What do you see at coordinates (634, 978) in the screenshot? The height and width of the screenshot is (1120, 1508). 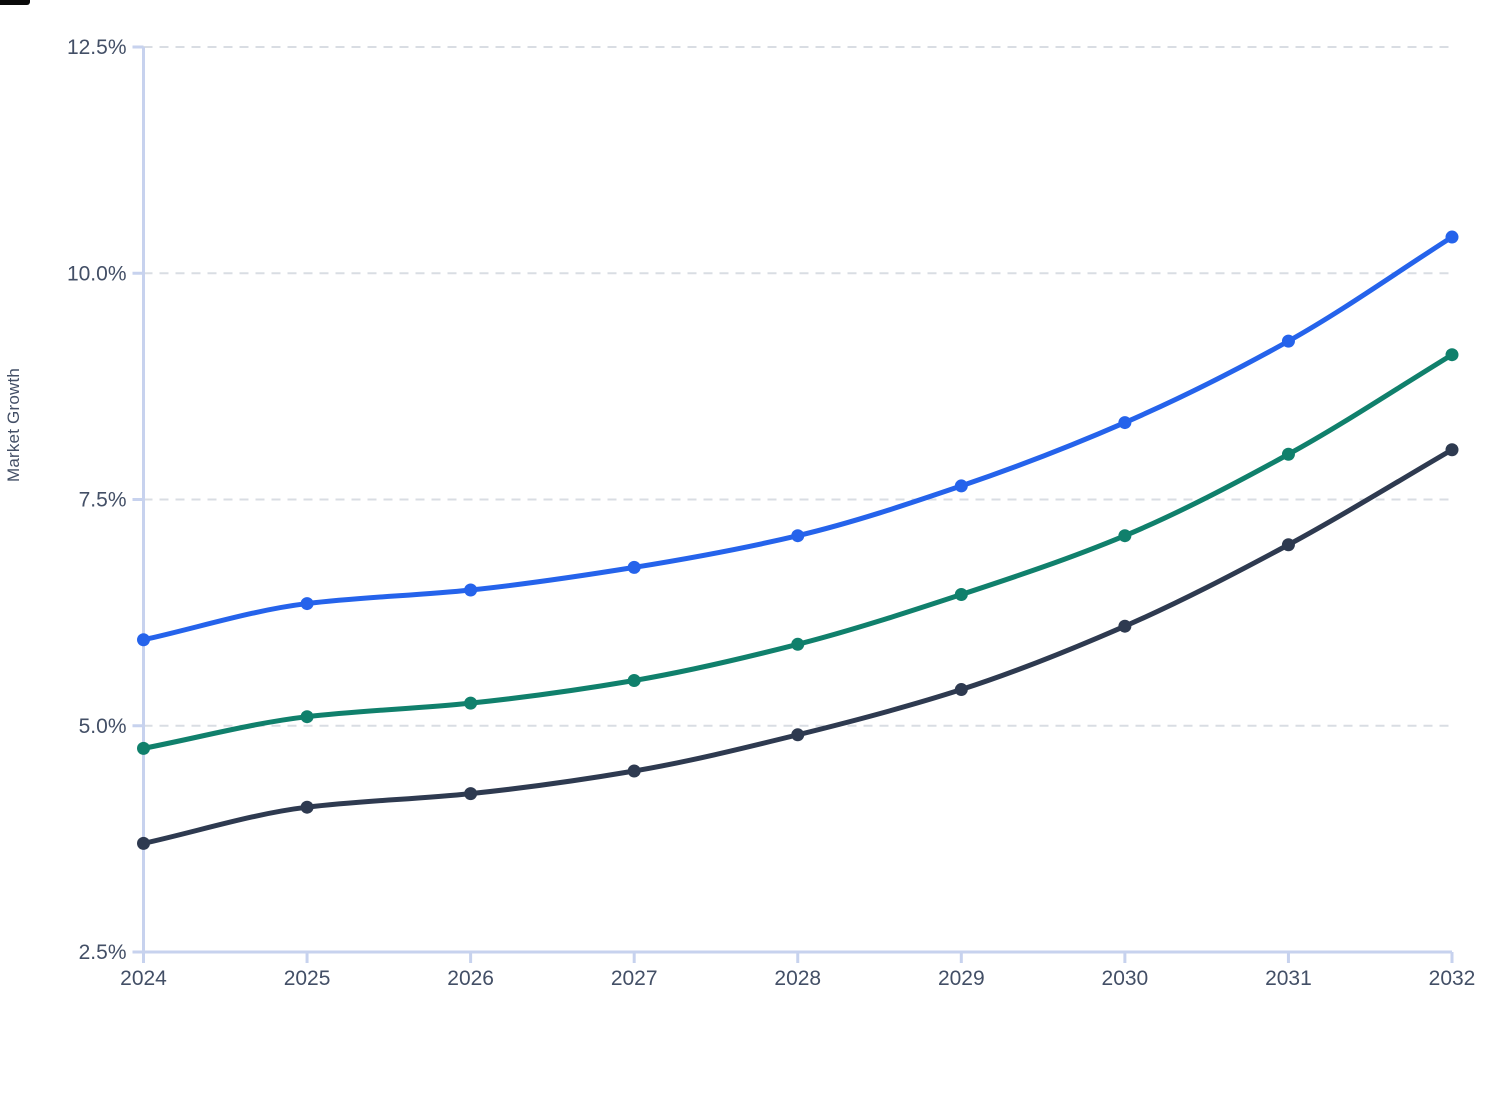 I see `x-tick-label: 2027` at bounding box center [634, 978].